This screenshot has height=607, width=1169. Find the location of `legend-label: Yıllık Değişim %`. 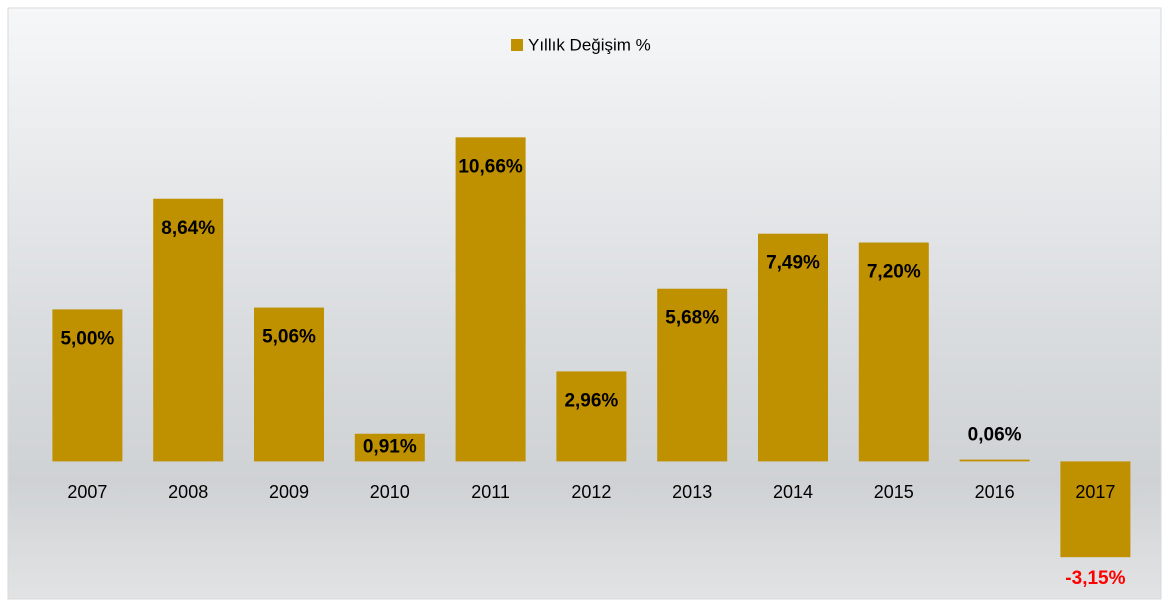

legend-label: Yıllık Değişim % is located at coordinates (589, 44).